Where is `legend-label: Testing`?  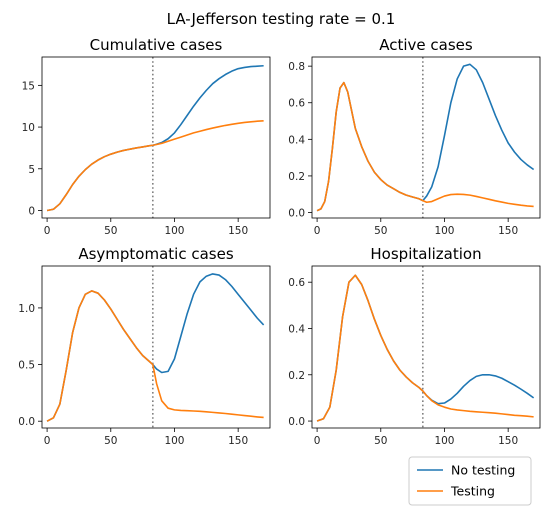 legend-label: Testing is located at coordinates (472, 491).